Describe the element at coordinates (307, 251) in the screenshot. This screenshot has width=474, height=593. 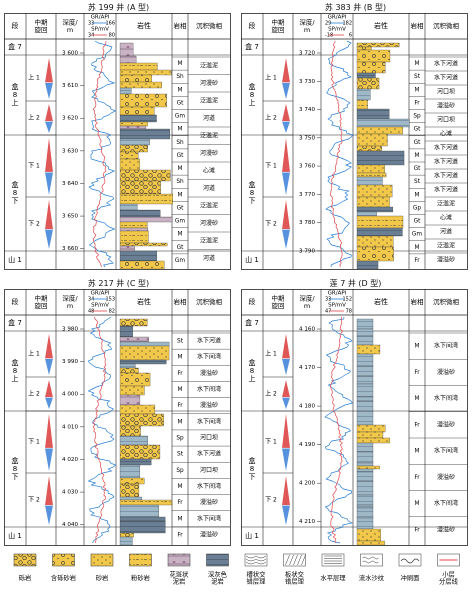
I see `depth-tick: 3 790` at that location.